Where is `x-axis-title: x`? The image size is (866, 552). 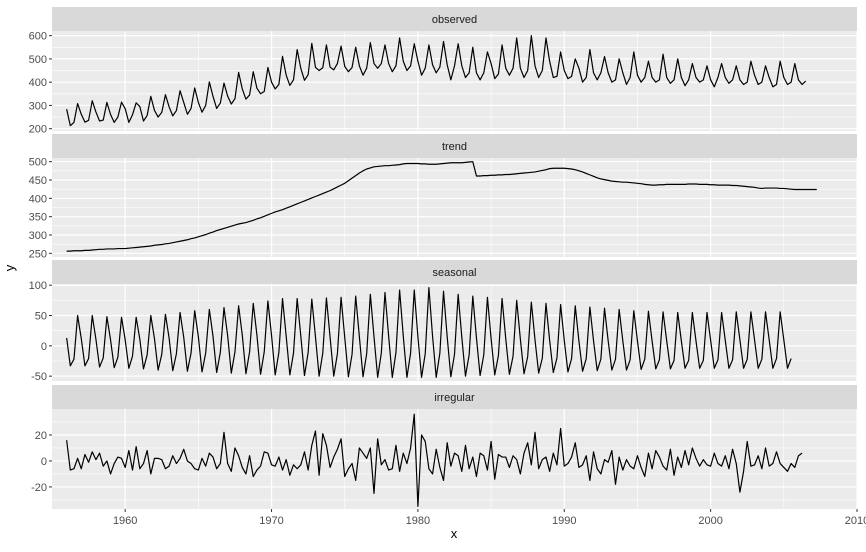 x-axis-title: x is located at coordinates (454, 533).